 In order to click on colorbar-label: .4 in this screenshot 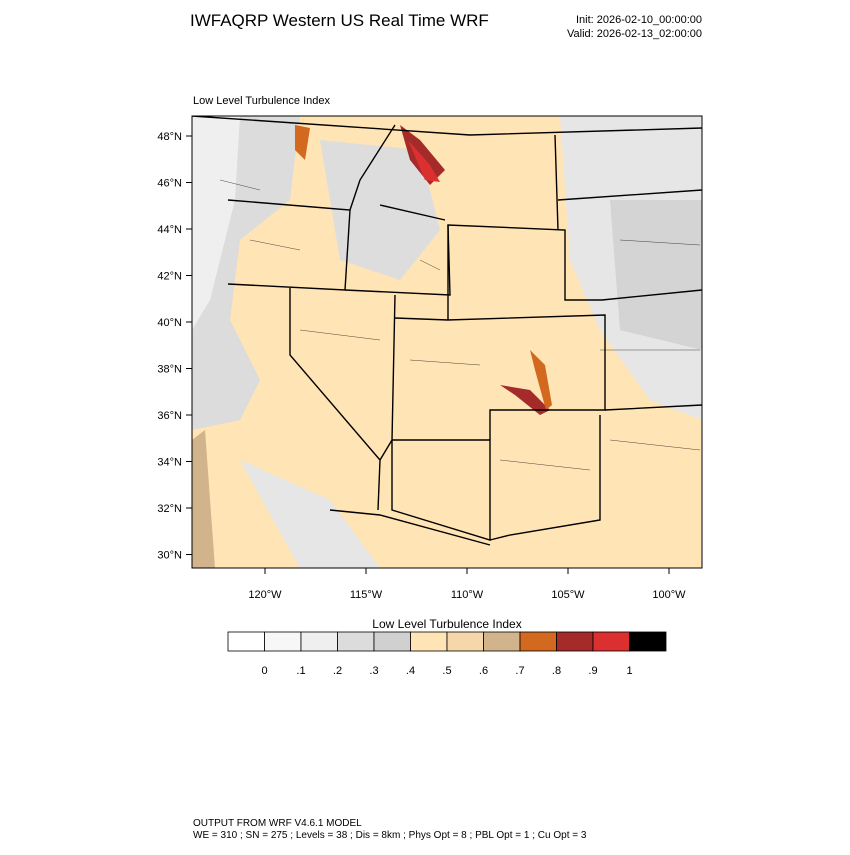, I will do `click(410, 671)`.